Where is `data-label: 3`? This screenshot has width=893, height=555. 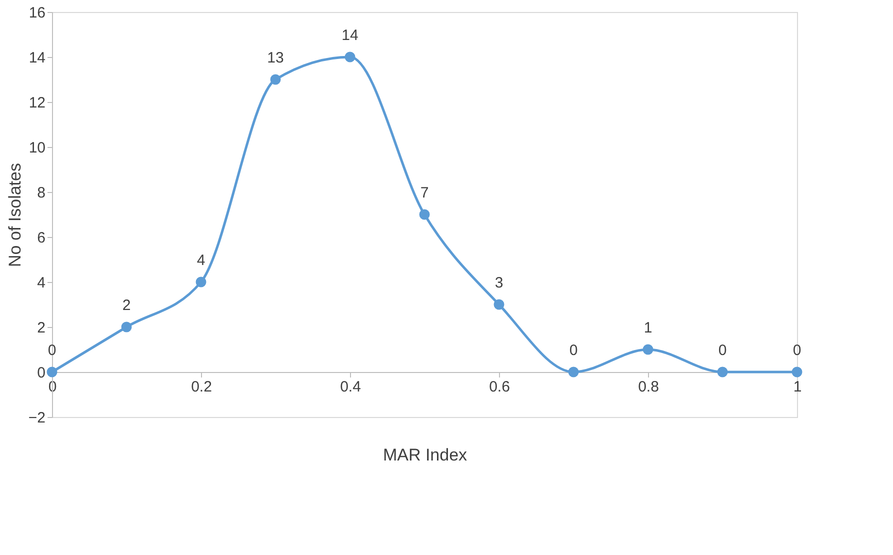
data-label: 3 is located at coordinates (499, 283).